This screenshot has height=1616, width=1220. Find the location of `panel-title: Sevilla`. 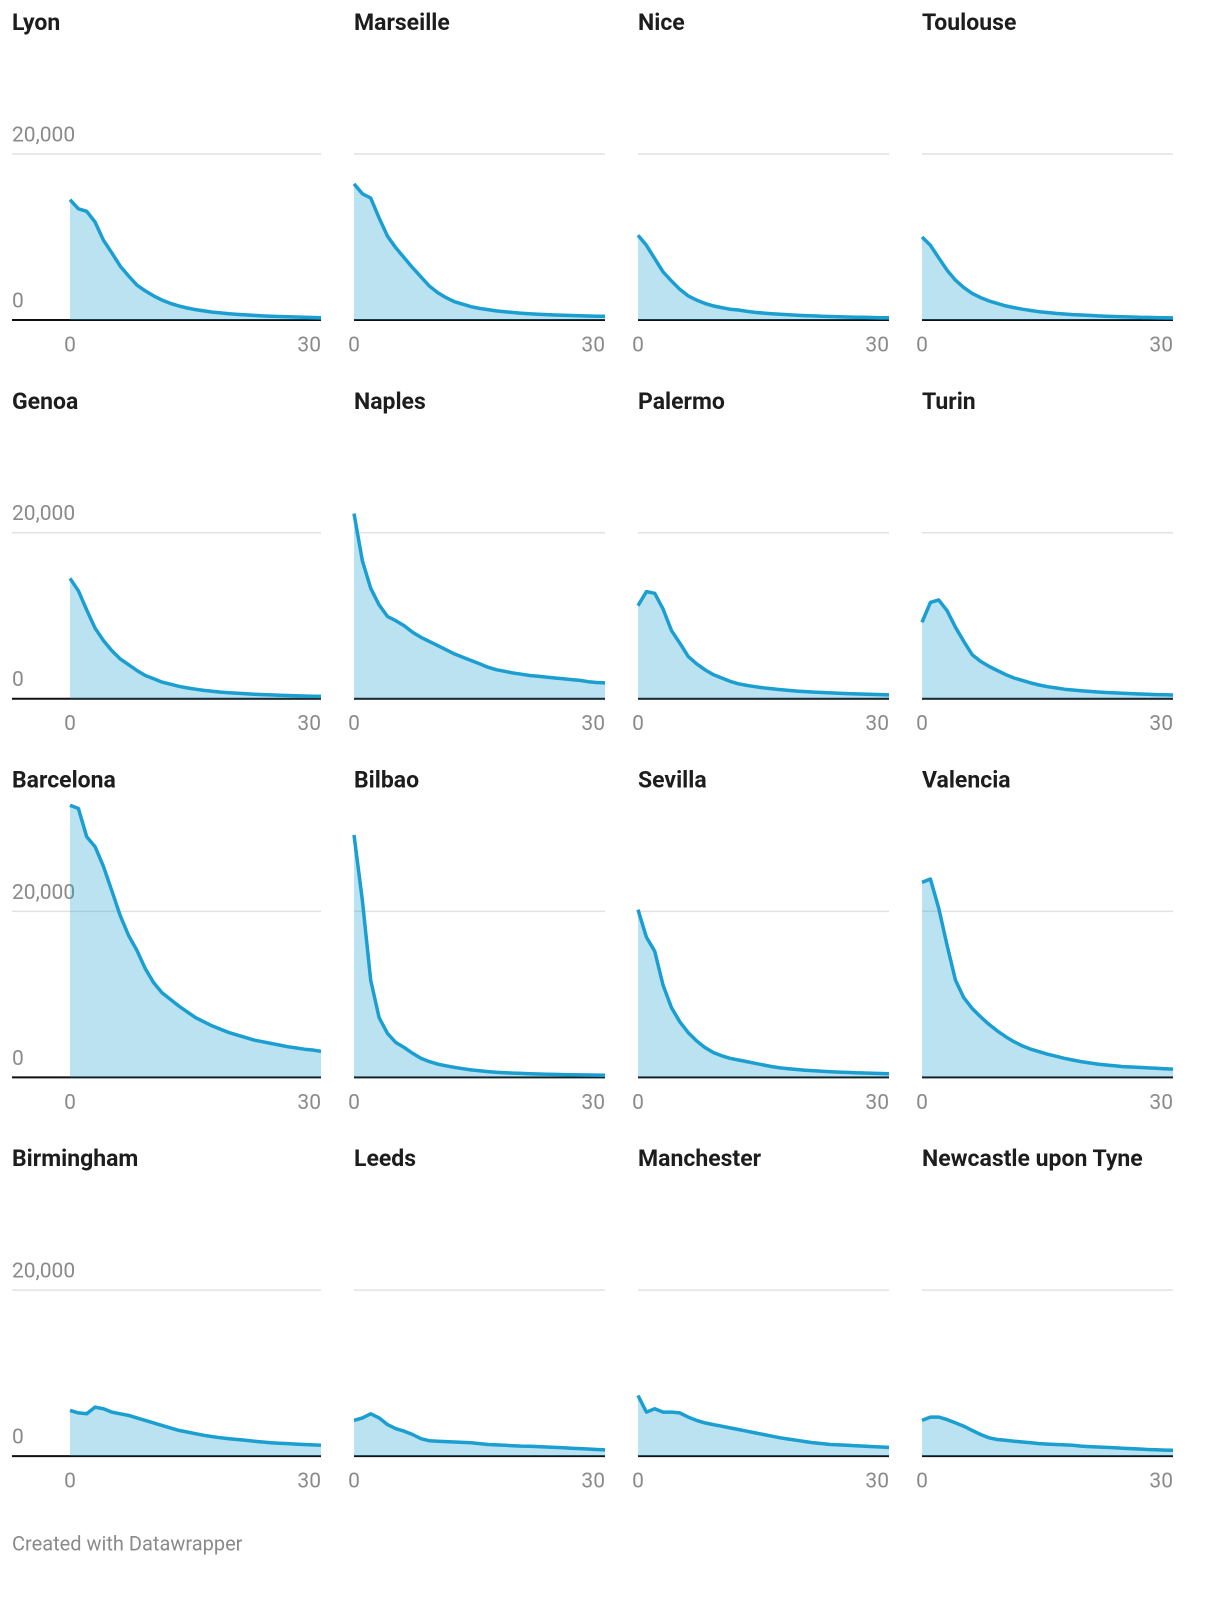

panel-title: Sevilla is located at coordinates (672, 779).